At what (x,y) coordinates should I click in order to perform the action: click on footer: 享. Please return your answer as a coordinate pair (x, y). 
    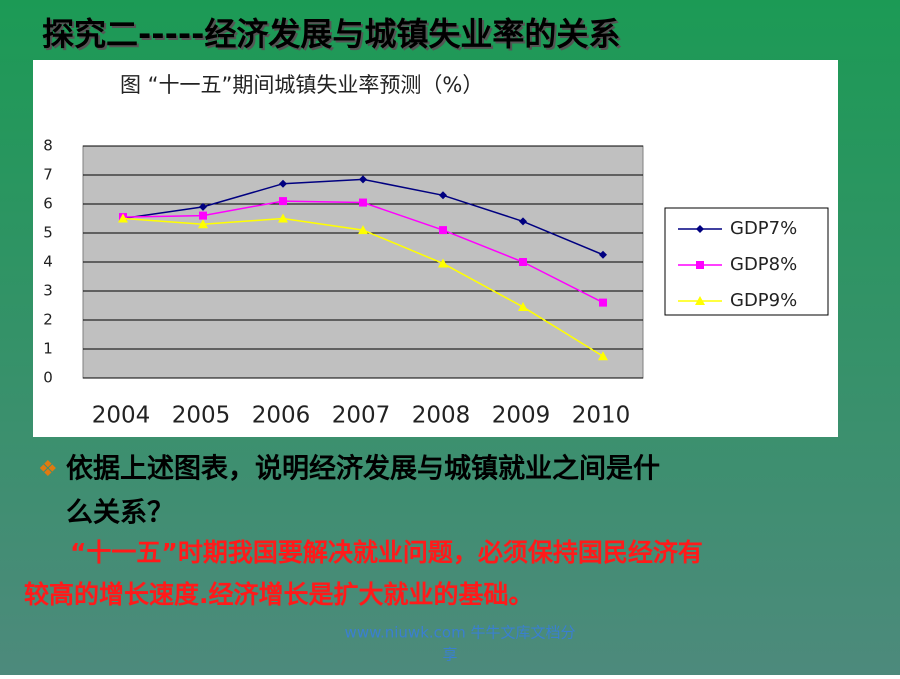
    Looking at the image, I should click on (449, 655).